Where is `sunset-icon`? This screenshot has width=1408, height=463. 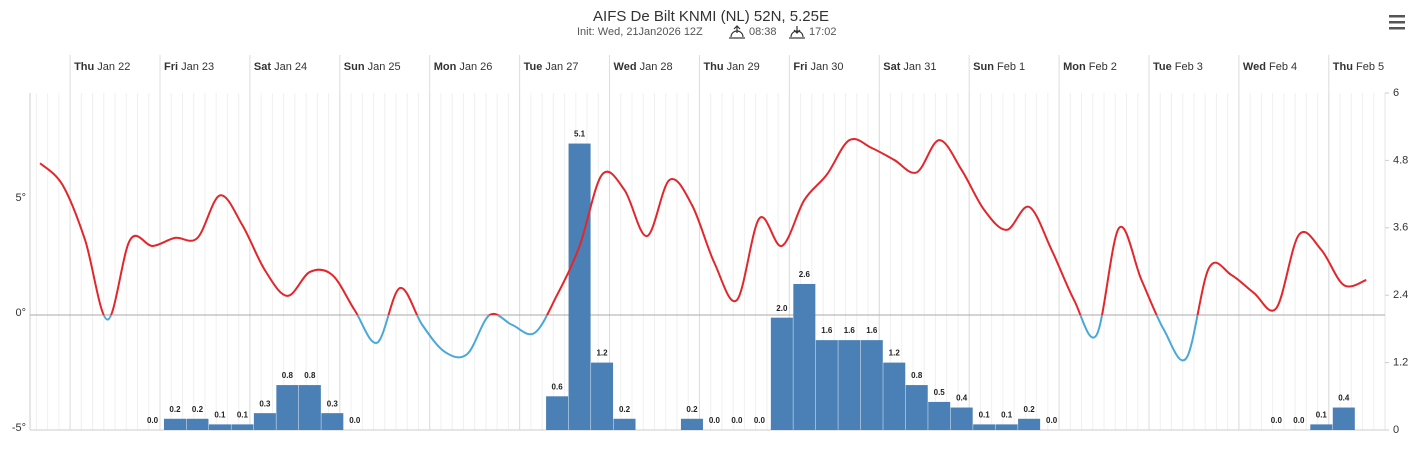
sunset-icon is located at coordinates (797, 32).